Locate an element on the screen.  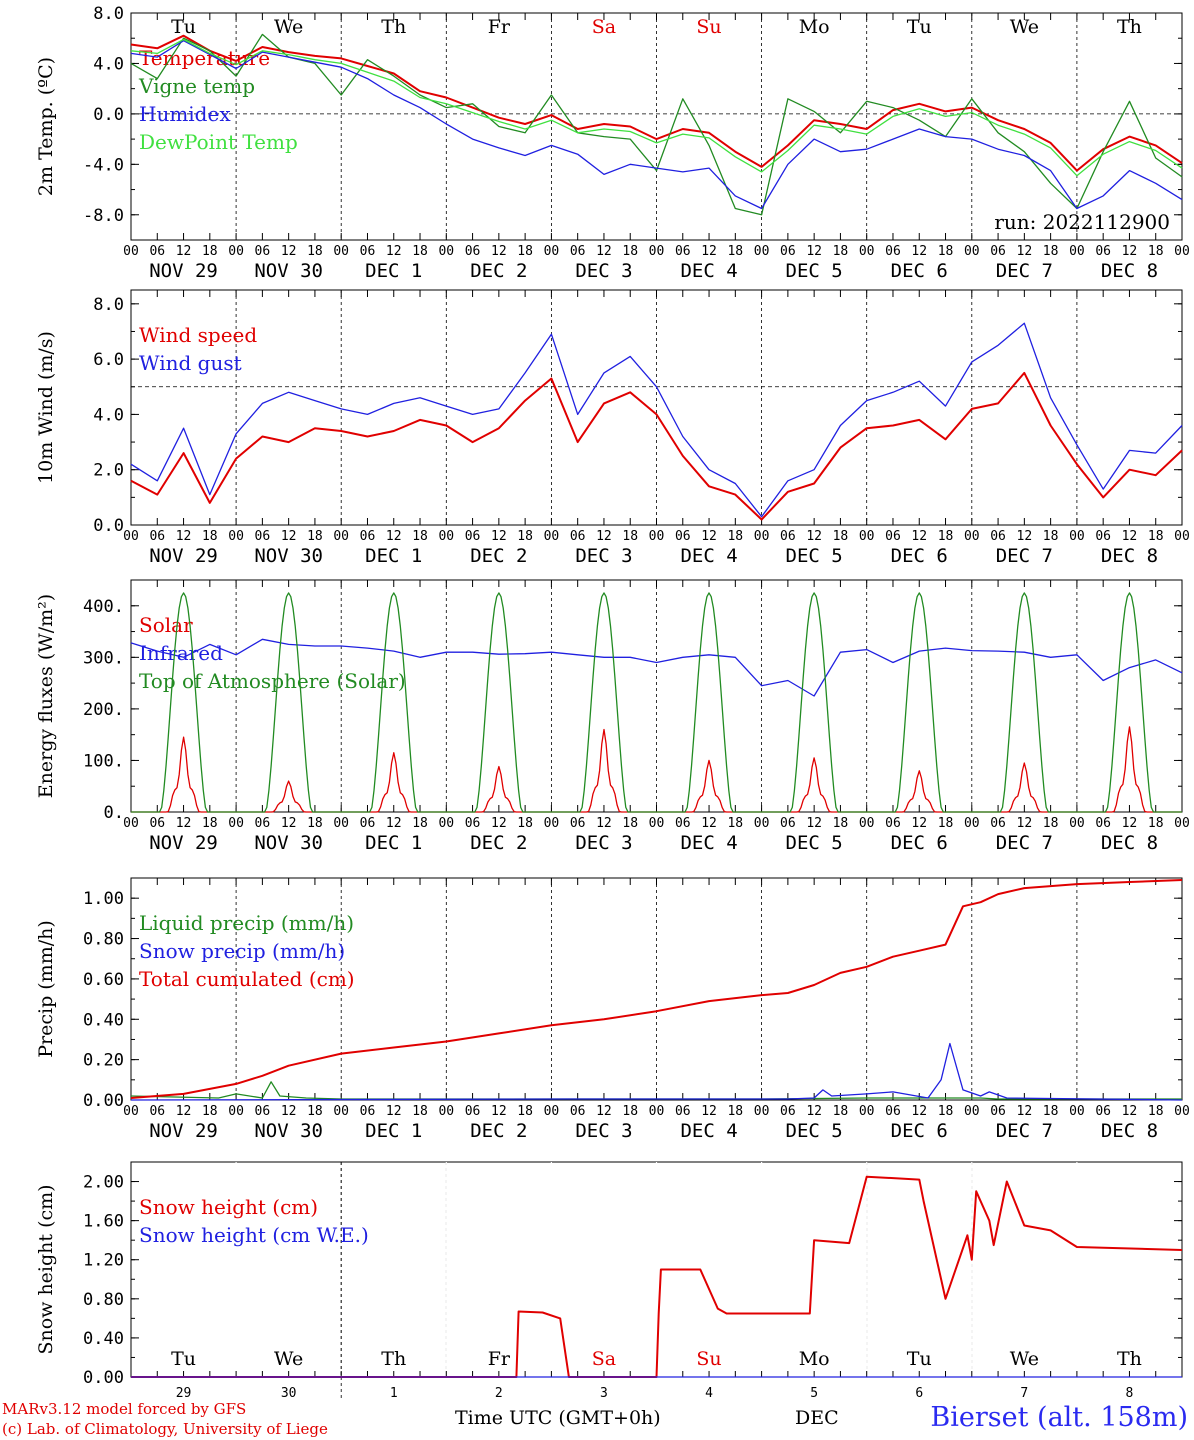
panel4-date-label: DEC 2 is located at coordinates (498, 1131).